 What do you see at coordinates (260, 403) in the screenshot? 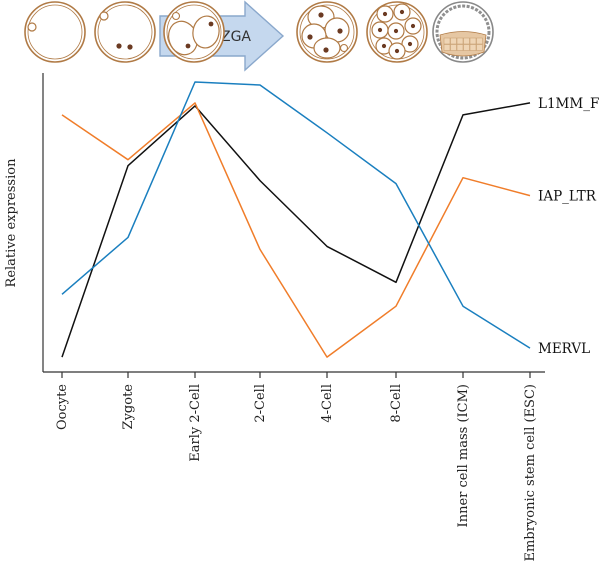
I see `x-tick-label: 2-Cell` at bounding box center [260, 403].